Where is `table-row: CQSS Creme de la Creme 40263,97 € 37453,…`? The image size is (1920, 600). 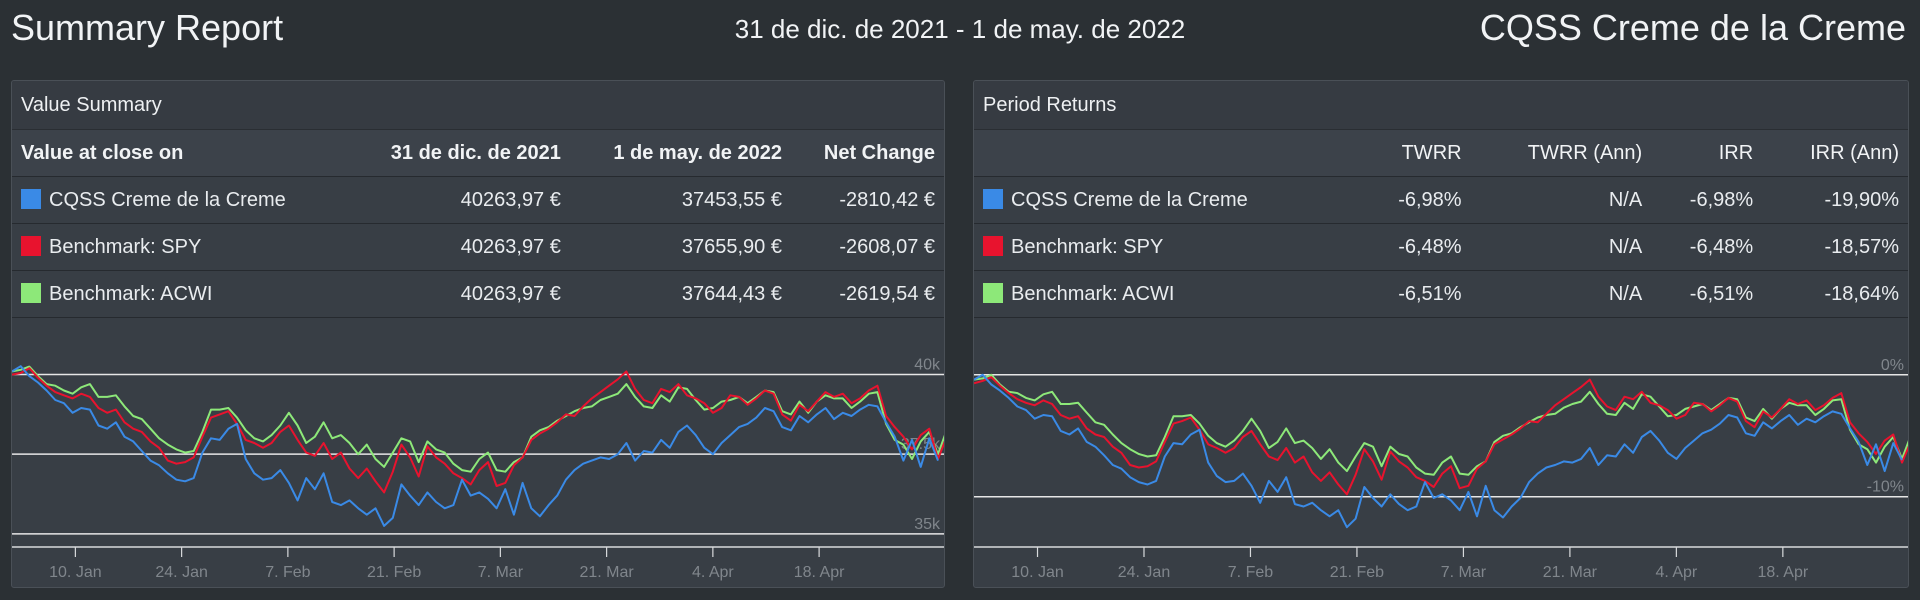
table-row: CQSS Creme de la Creme 40263,97 € 37453,… is located at coordinates (478, 200).